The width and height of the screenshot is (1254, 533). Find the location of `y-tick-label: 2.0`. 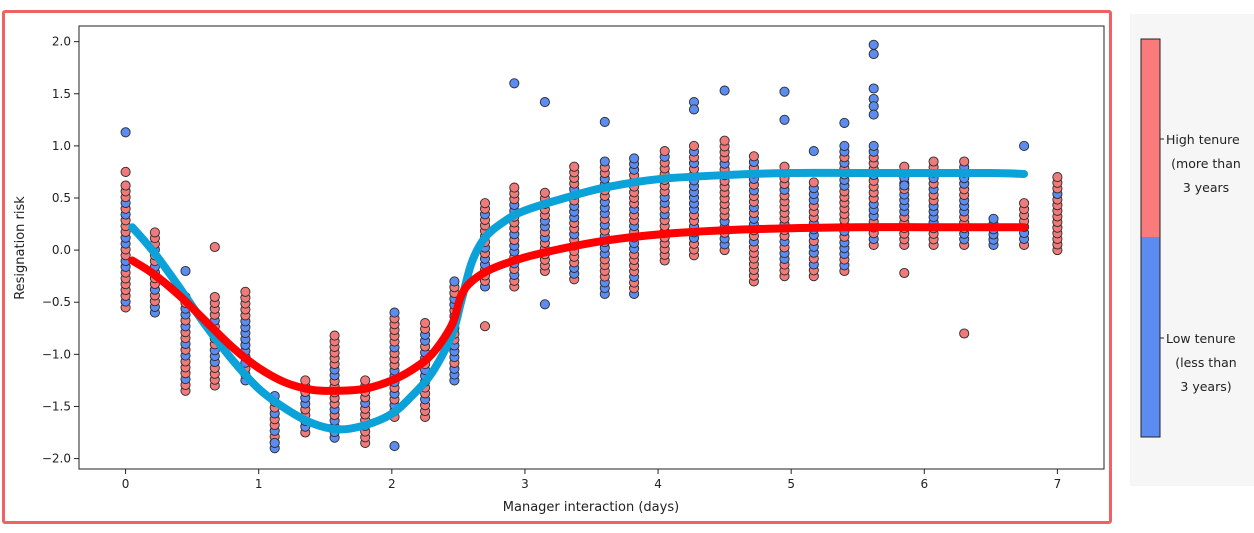

y-tick-label: 2.0 is located at coordinates (61, 42).